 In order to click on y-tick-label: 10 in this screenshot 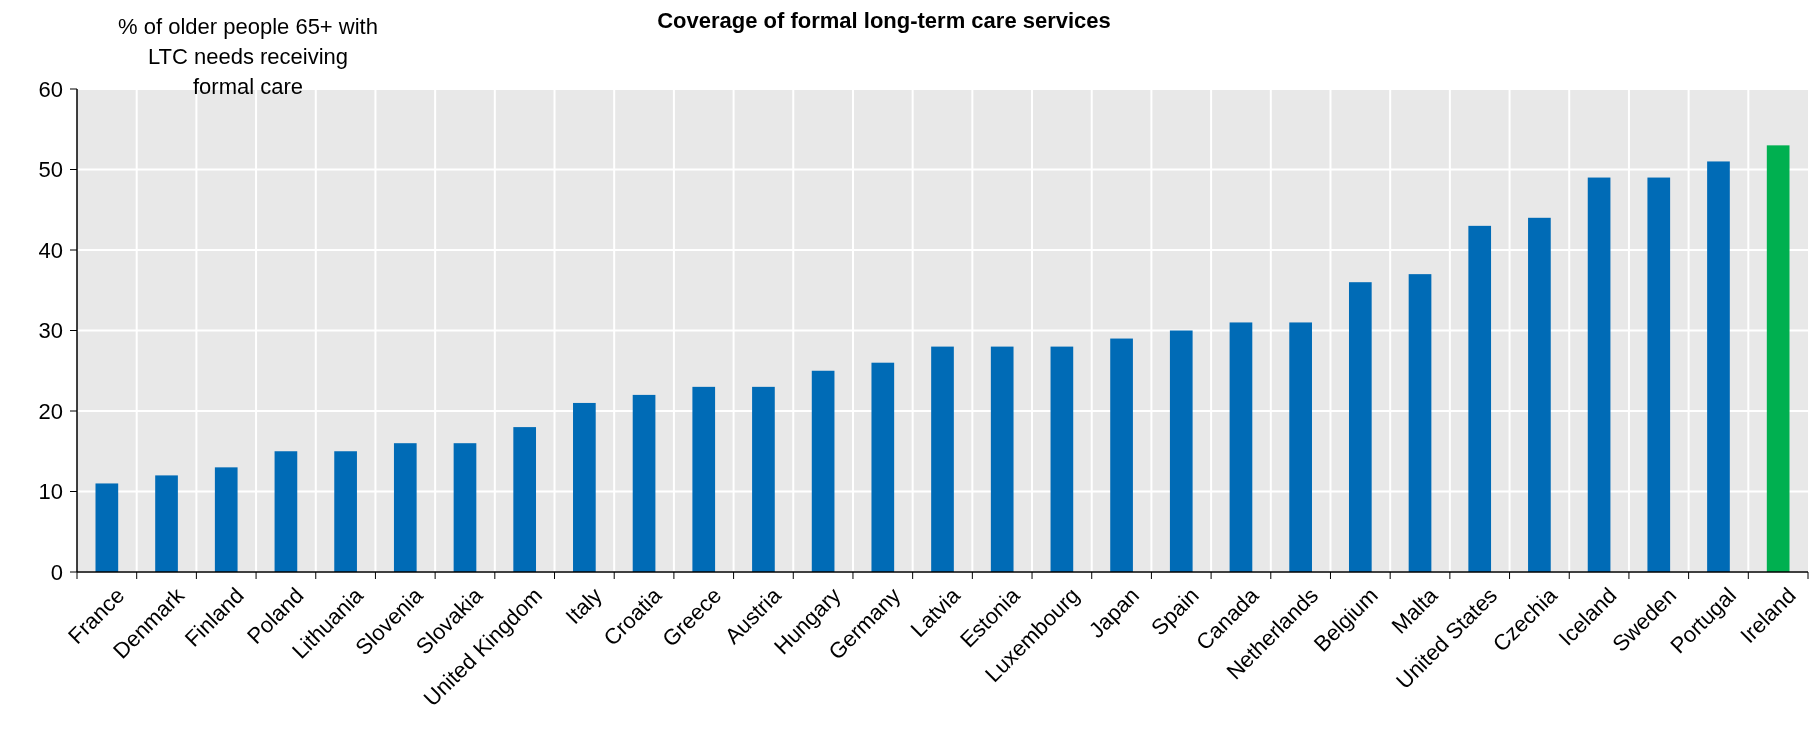, I will do `click(50, 492)`.